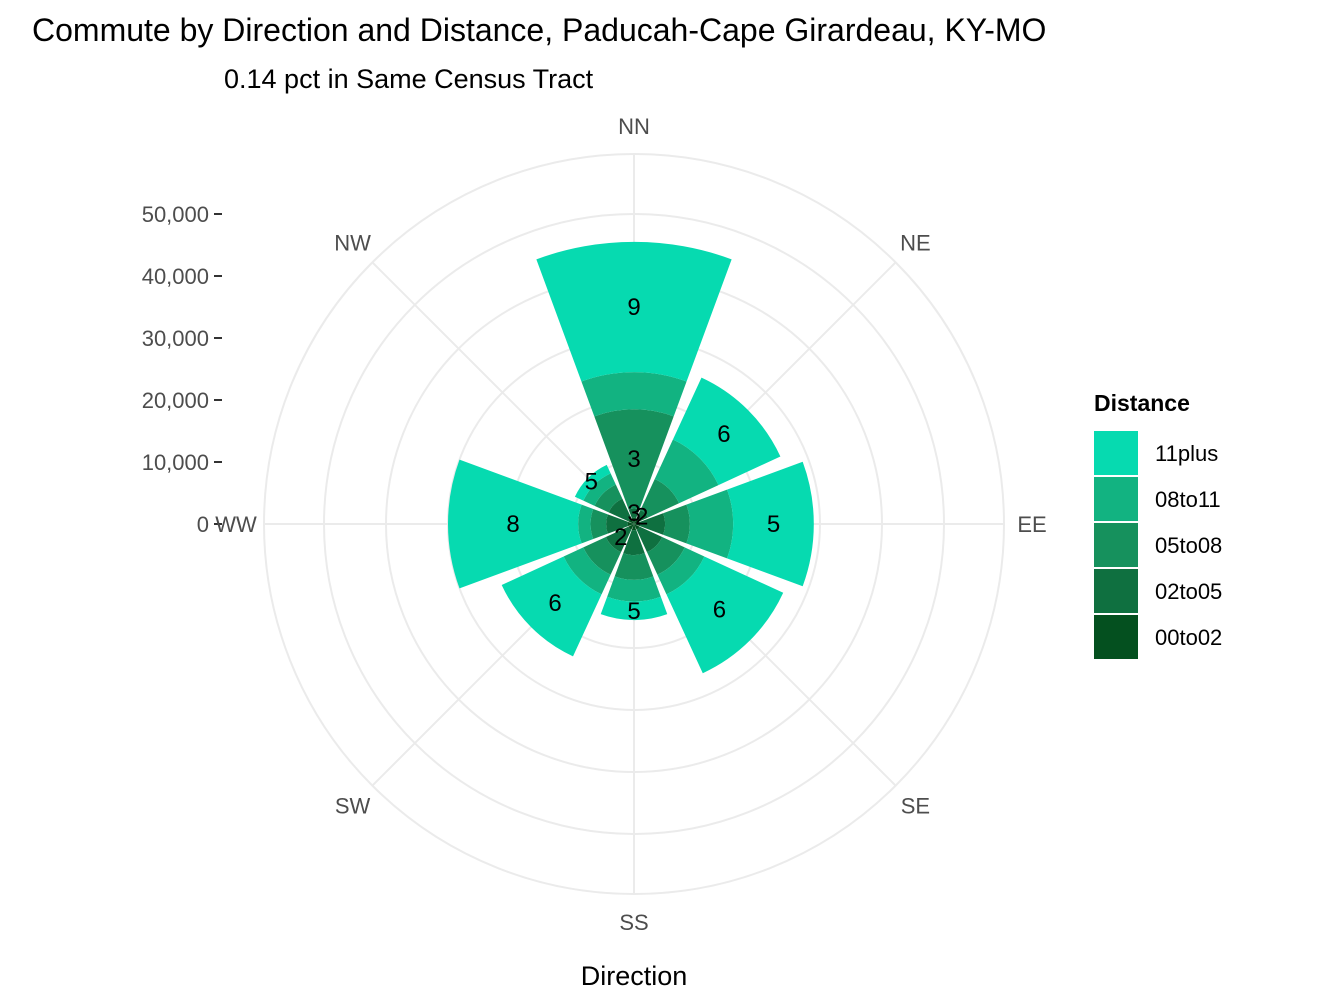  What do you see at coordinates (175, 338) in the screenshot?
I see `y-tick-label: 30,000` at bounding box center [175, 338].